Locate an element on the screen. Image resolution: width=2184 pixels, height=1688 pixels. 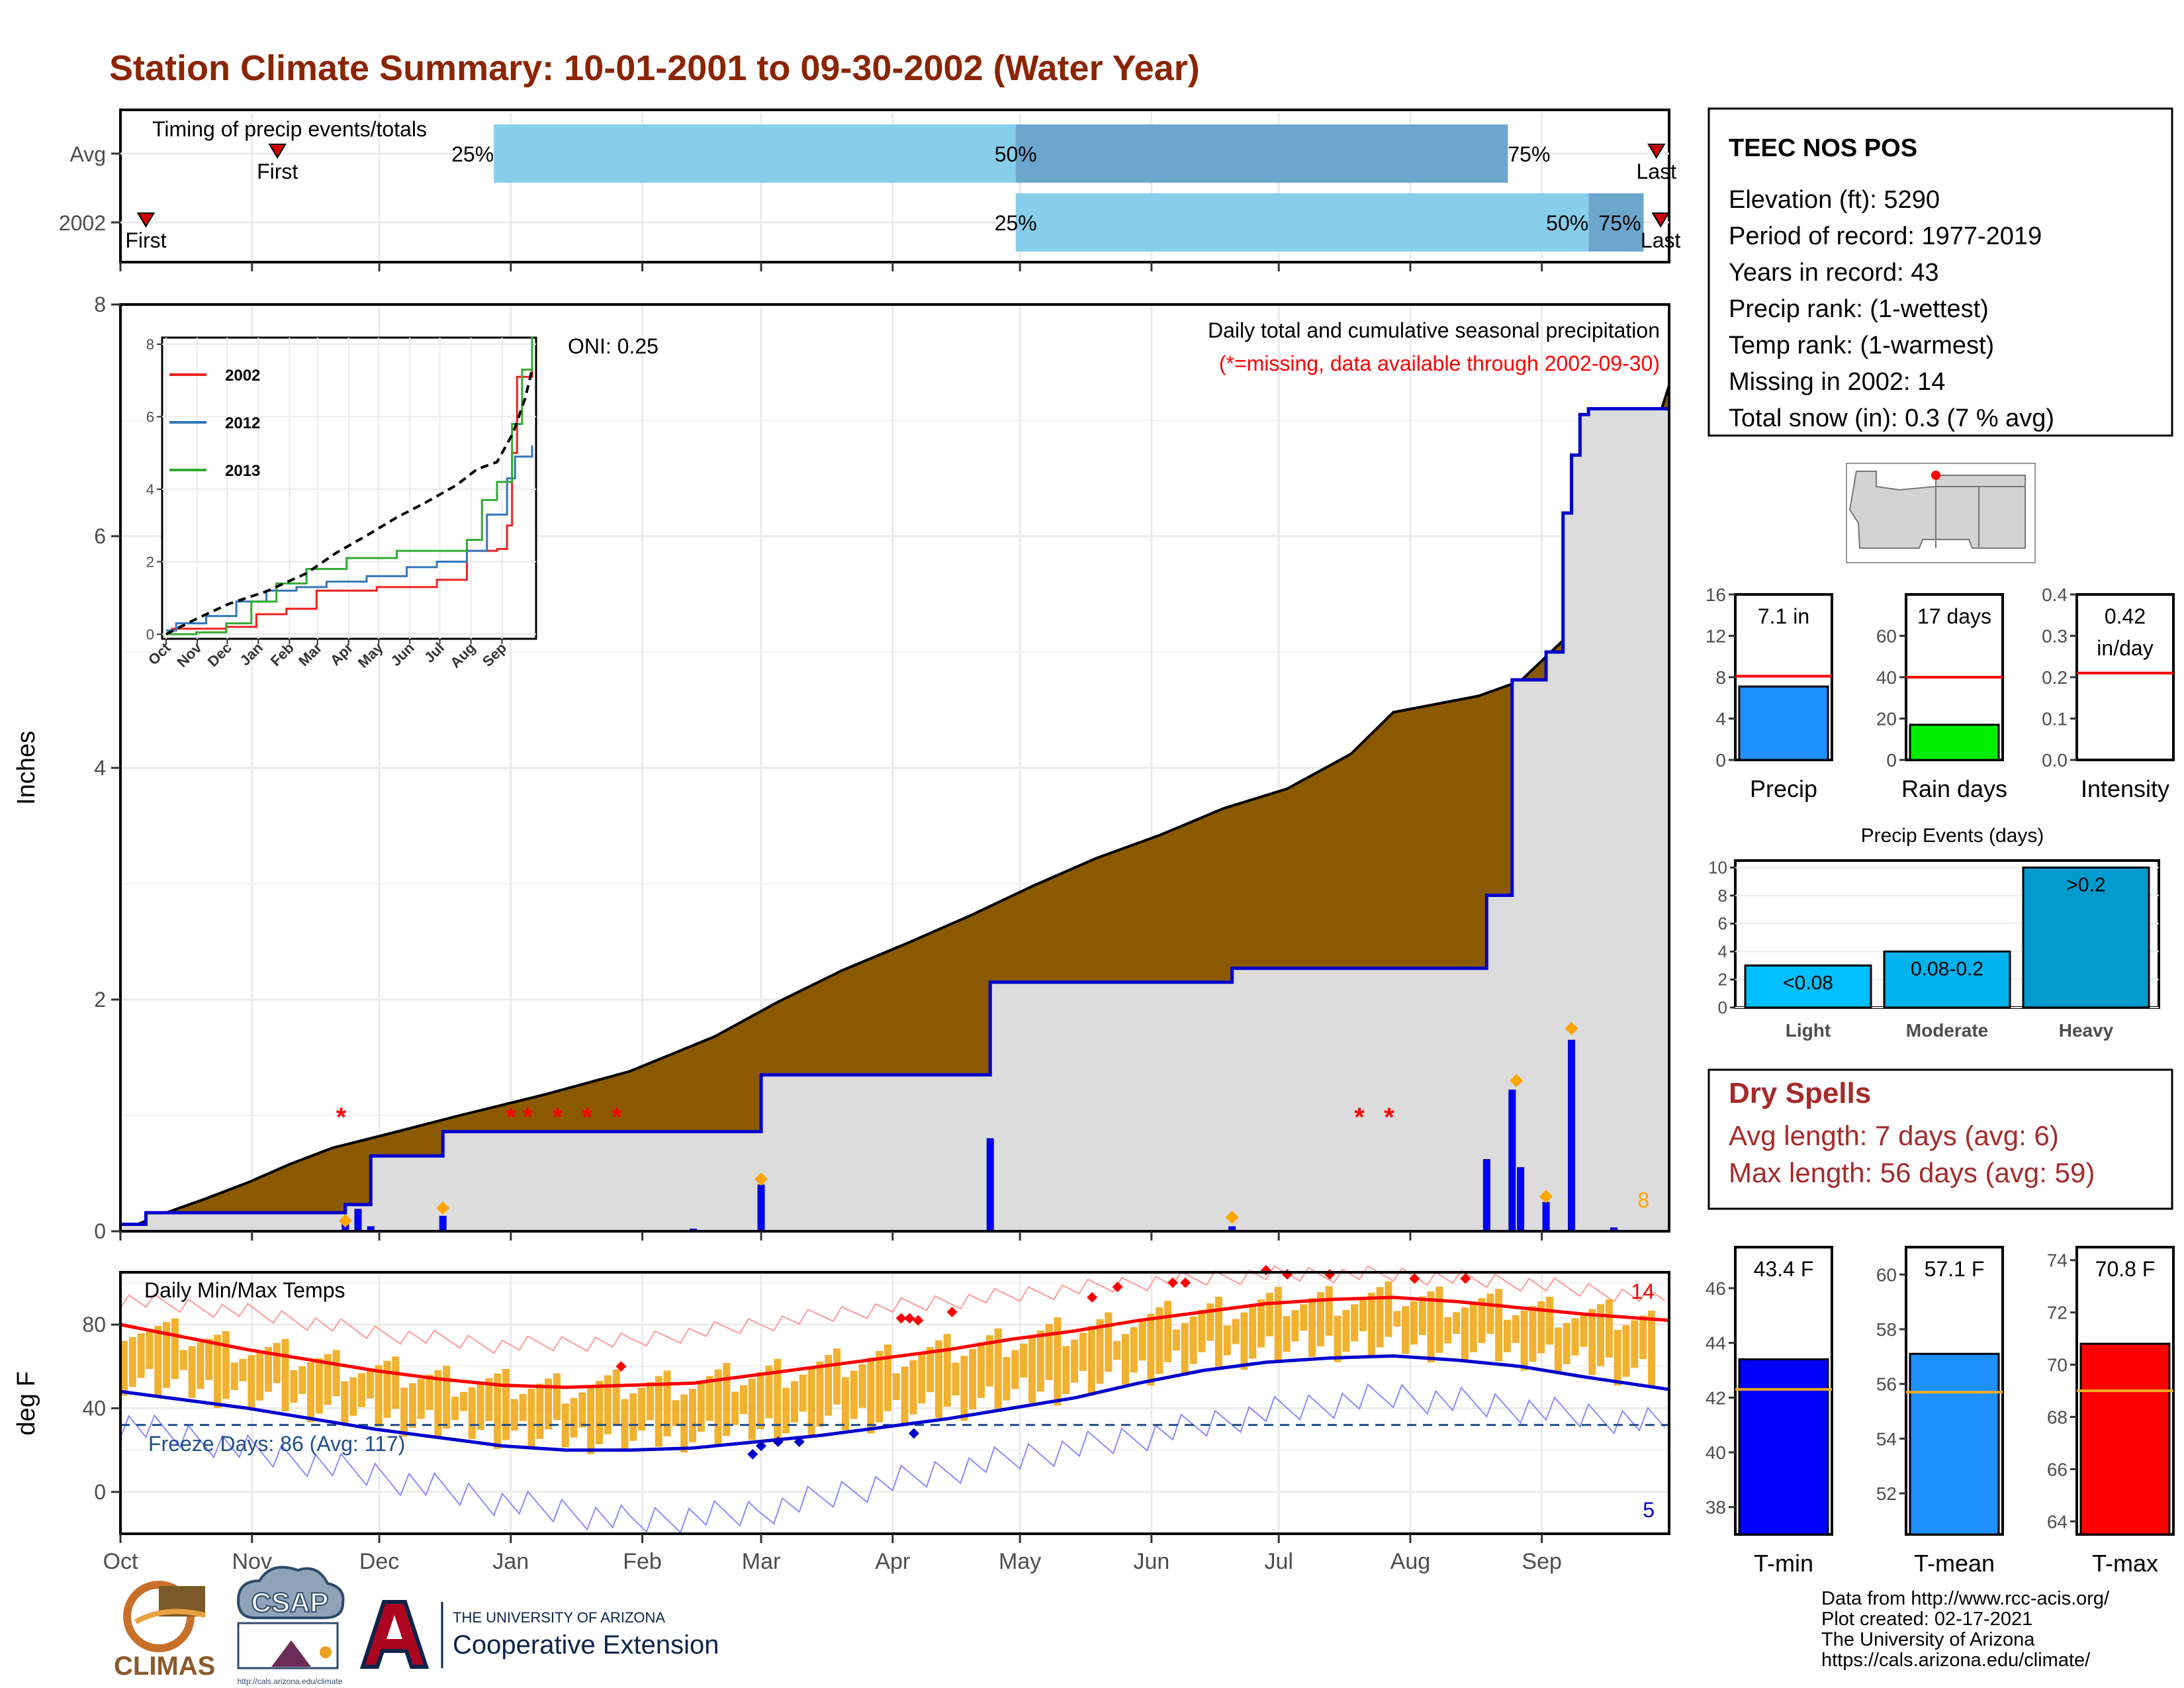
last-marker is located at coordinates (1656, 151).